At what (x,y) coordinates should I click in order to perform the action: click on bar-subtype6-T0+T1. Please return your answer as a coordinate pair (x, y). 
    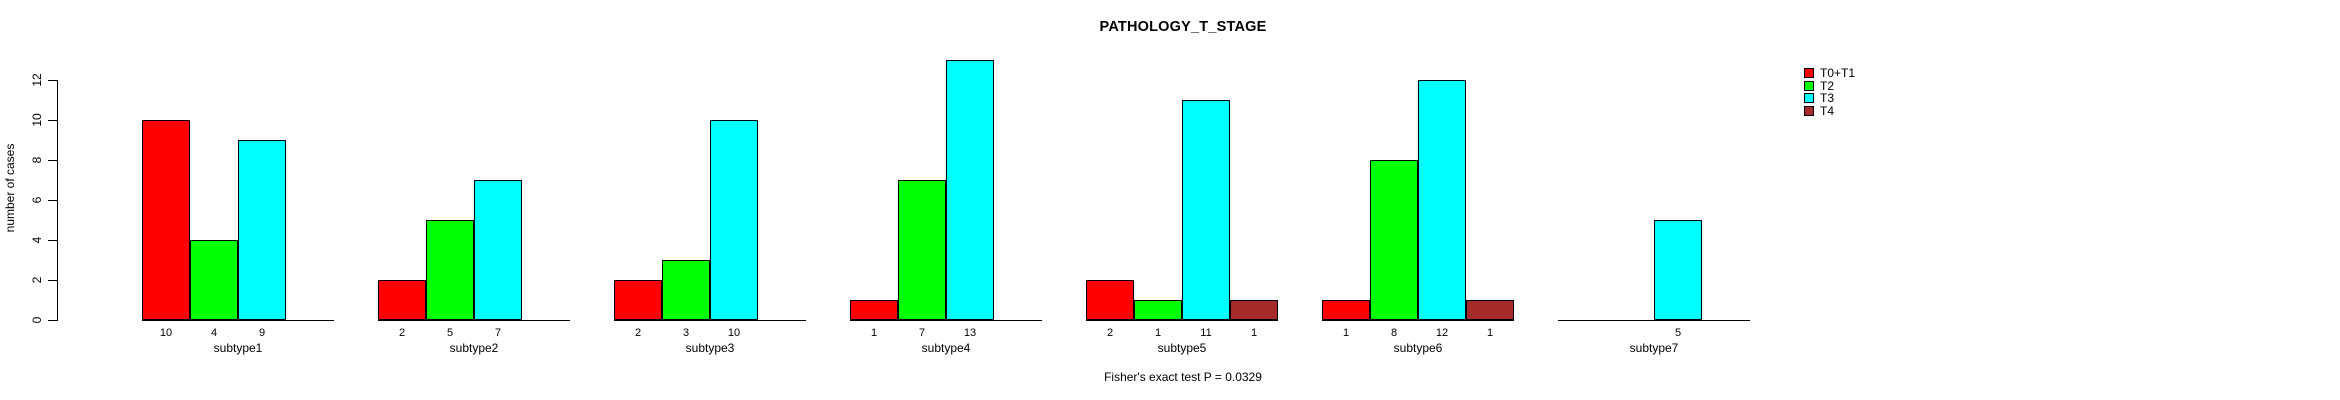
    Looking at the image, I should click on (1346, 310).